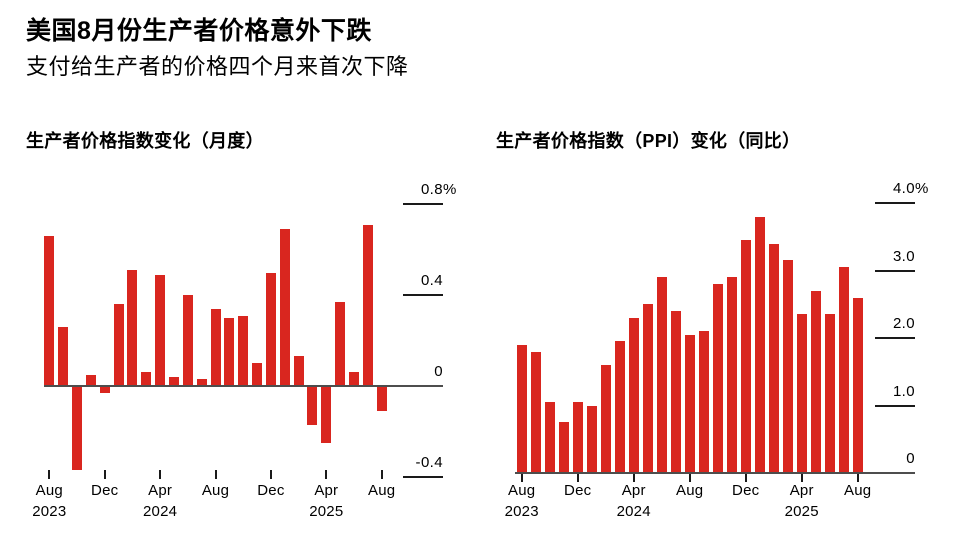 This screenshot has height=543, width=957. I want to click on xtick-month-monthly-6: Aug, so click(382, 490).